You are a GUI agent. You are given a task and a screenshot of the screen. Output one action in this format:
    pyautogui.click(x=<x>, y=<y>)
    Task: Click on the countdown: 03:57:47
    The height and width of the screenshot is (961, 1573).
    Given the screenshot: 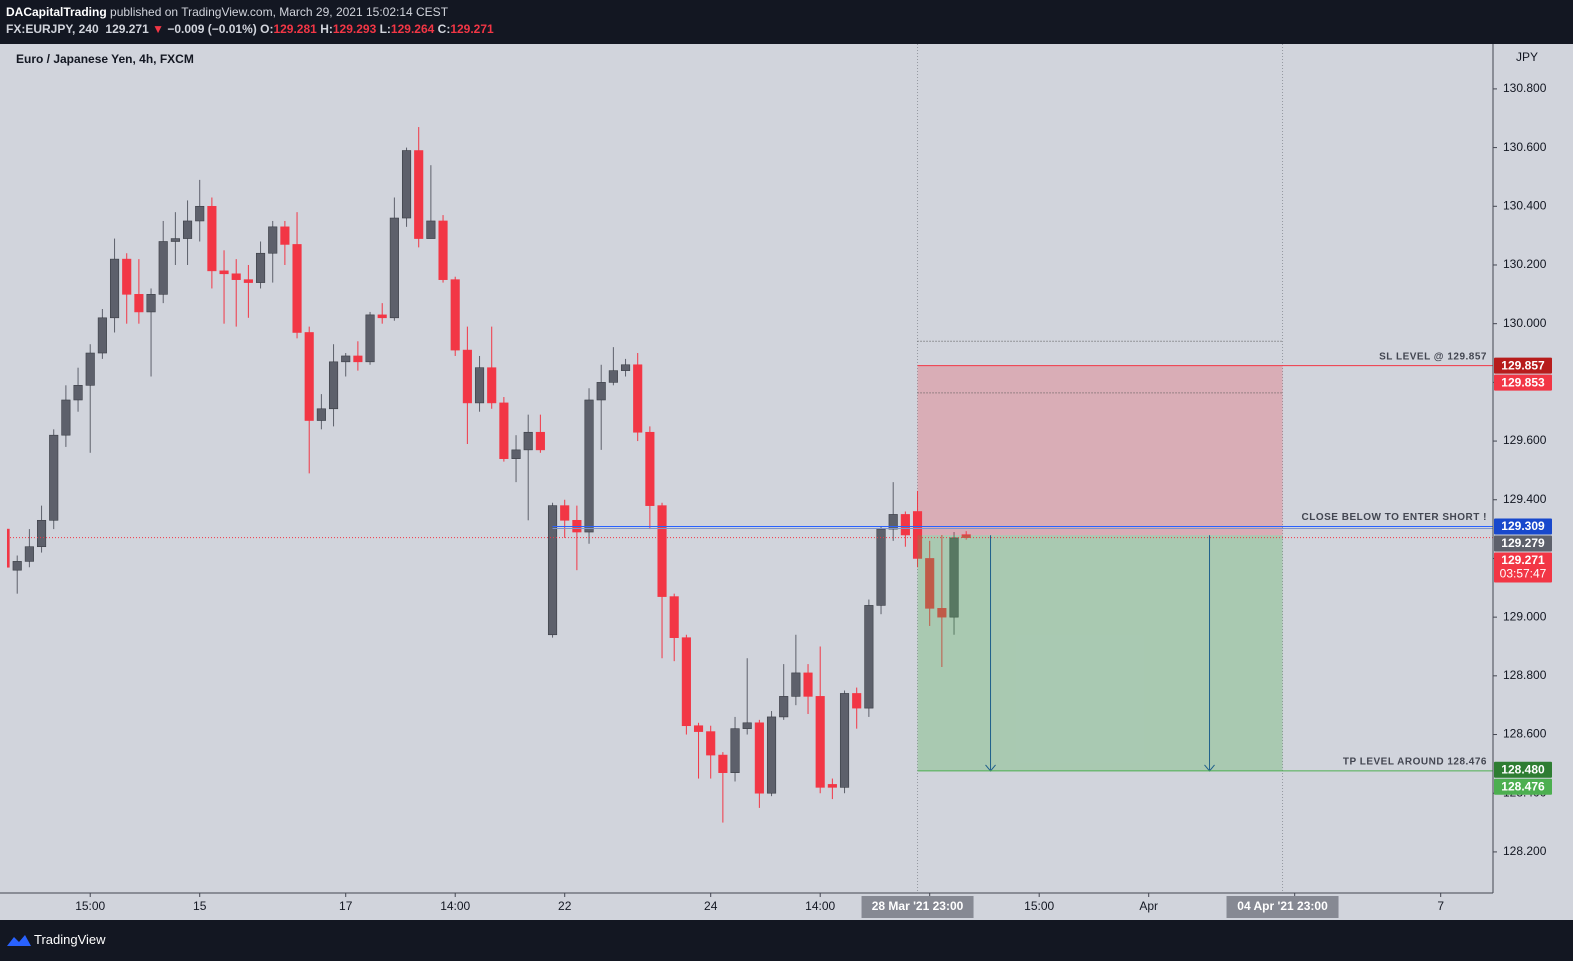 What is the action you would take?
    pyautogui.click(x=1523, y=574)
    